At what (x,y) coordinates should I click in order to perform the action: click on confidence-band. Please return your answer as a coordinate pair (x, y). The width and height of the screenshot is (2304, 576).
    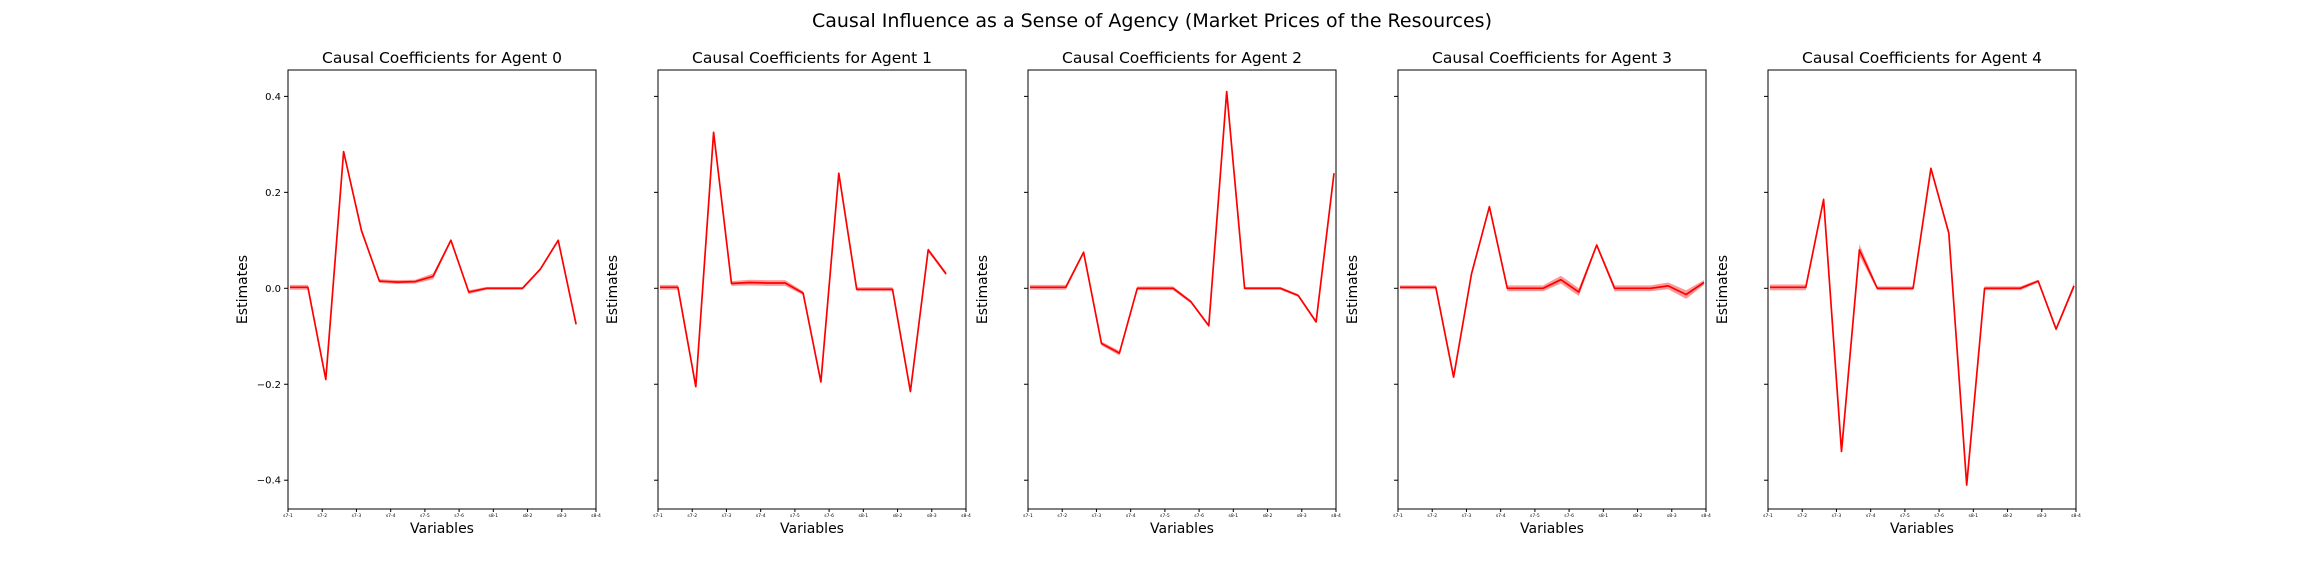
    Looking at the image, I should click on (1182, 223).